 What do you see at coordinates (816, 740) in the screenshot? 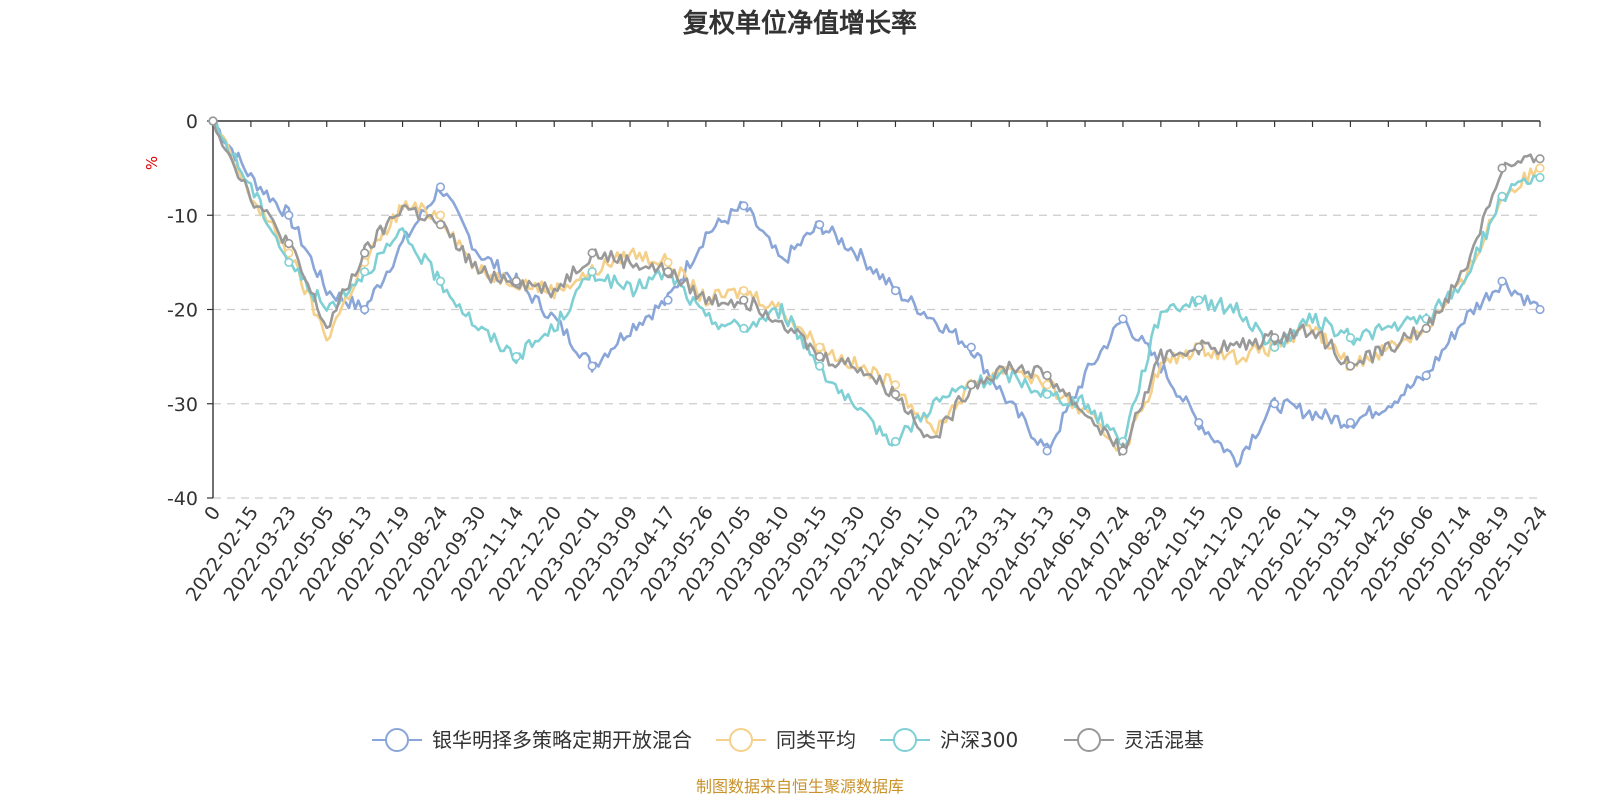
I see `legend-label: 同类平均` at bounding box center [816, 740].